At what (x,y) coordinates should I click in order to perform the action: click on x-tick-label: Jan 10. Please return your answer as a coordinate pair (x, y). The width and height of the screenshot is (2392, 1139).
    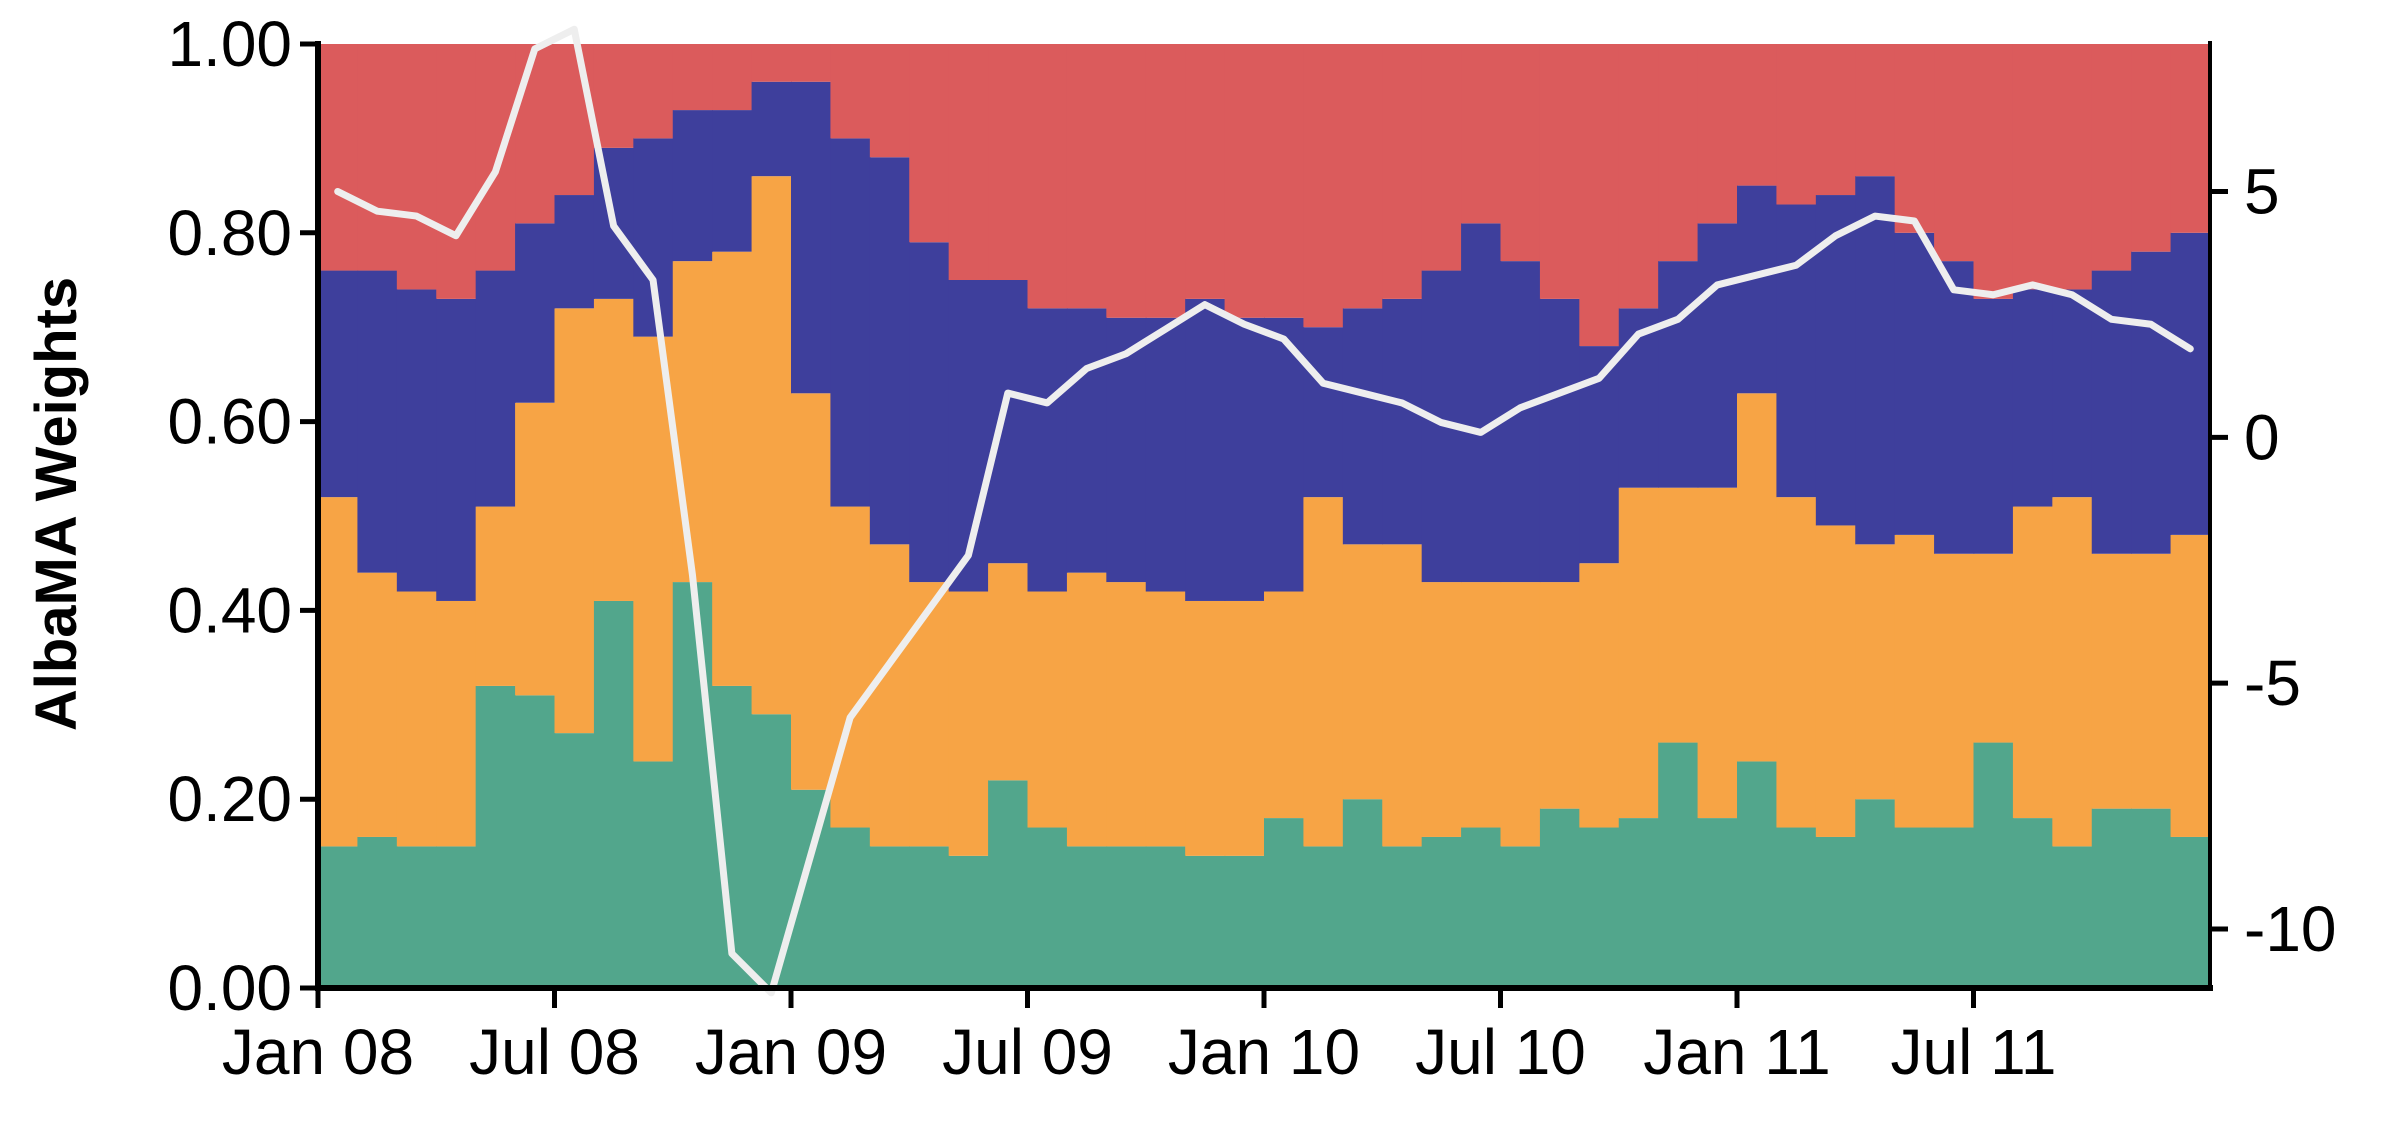
    Looking at the image, I should click on (1264, 1052).